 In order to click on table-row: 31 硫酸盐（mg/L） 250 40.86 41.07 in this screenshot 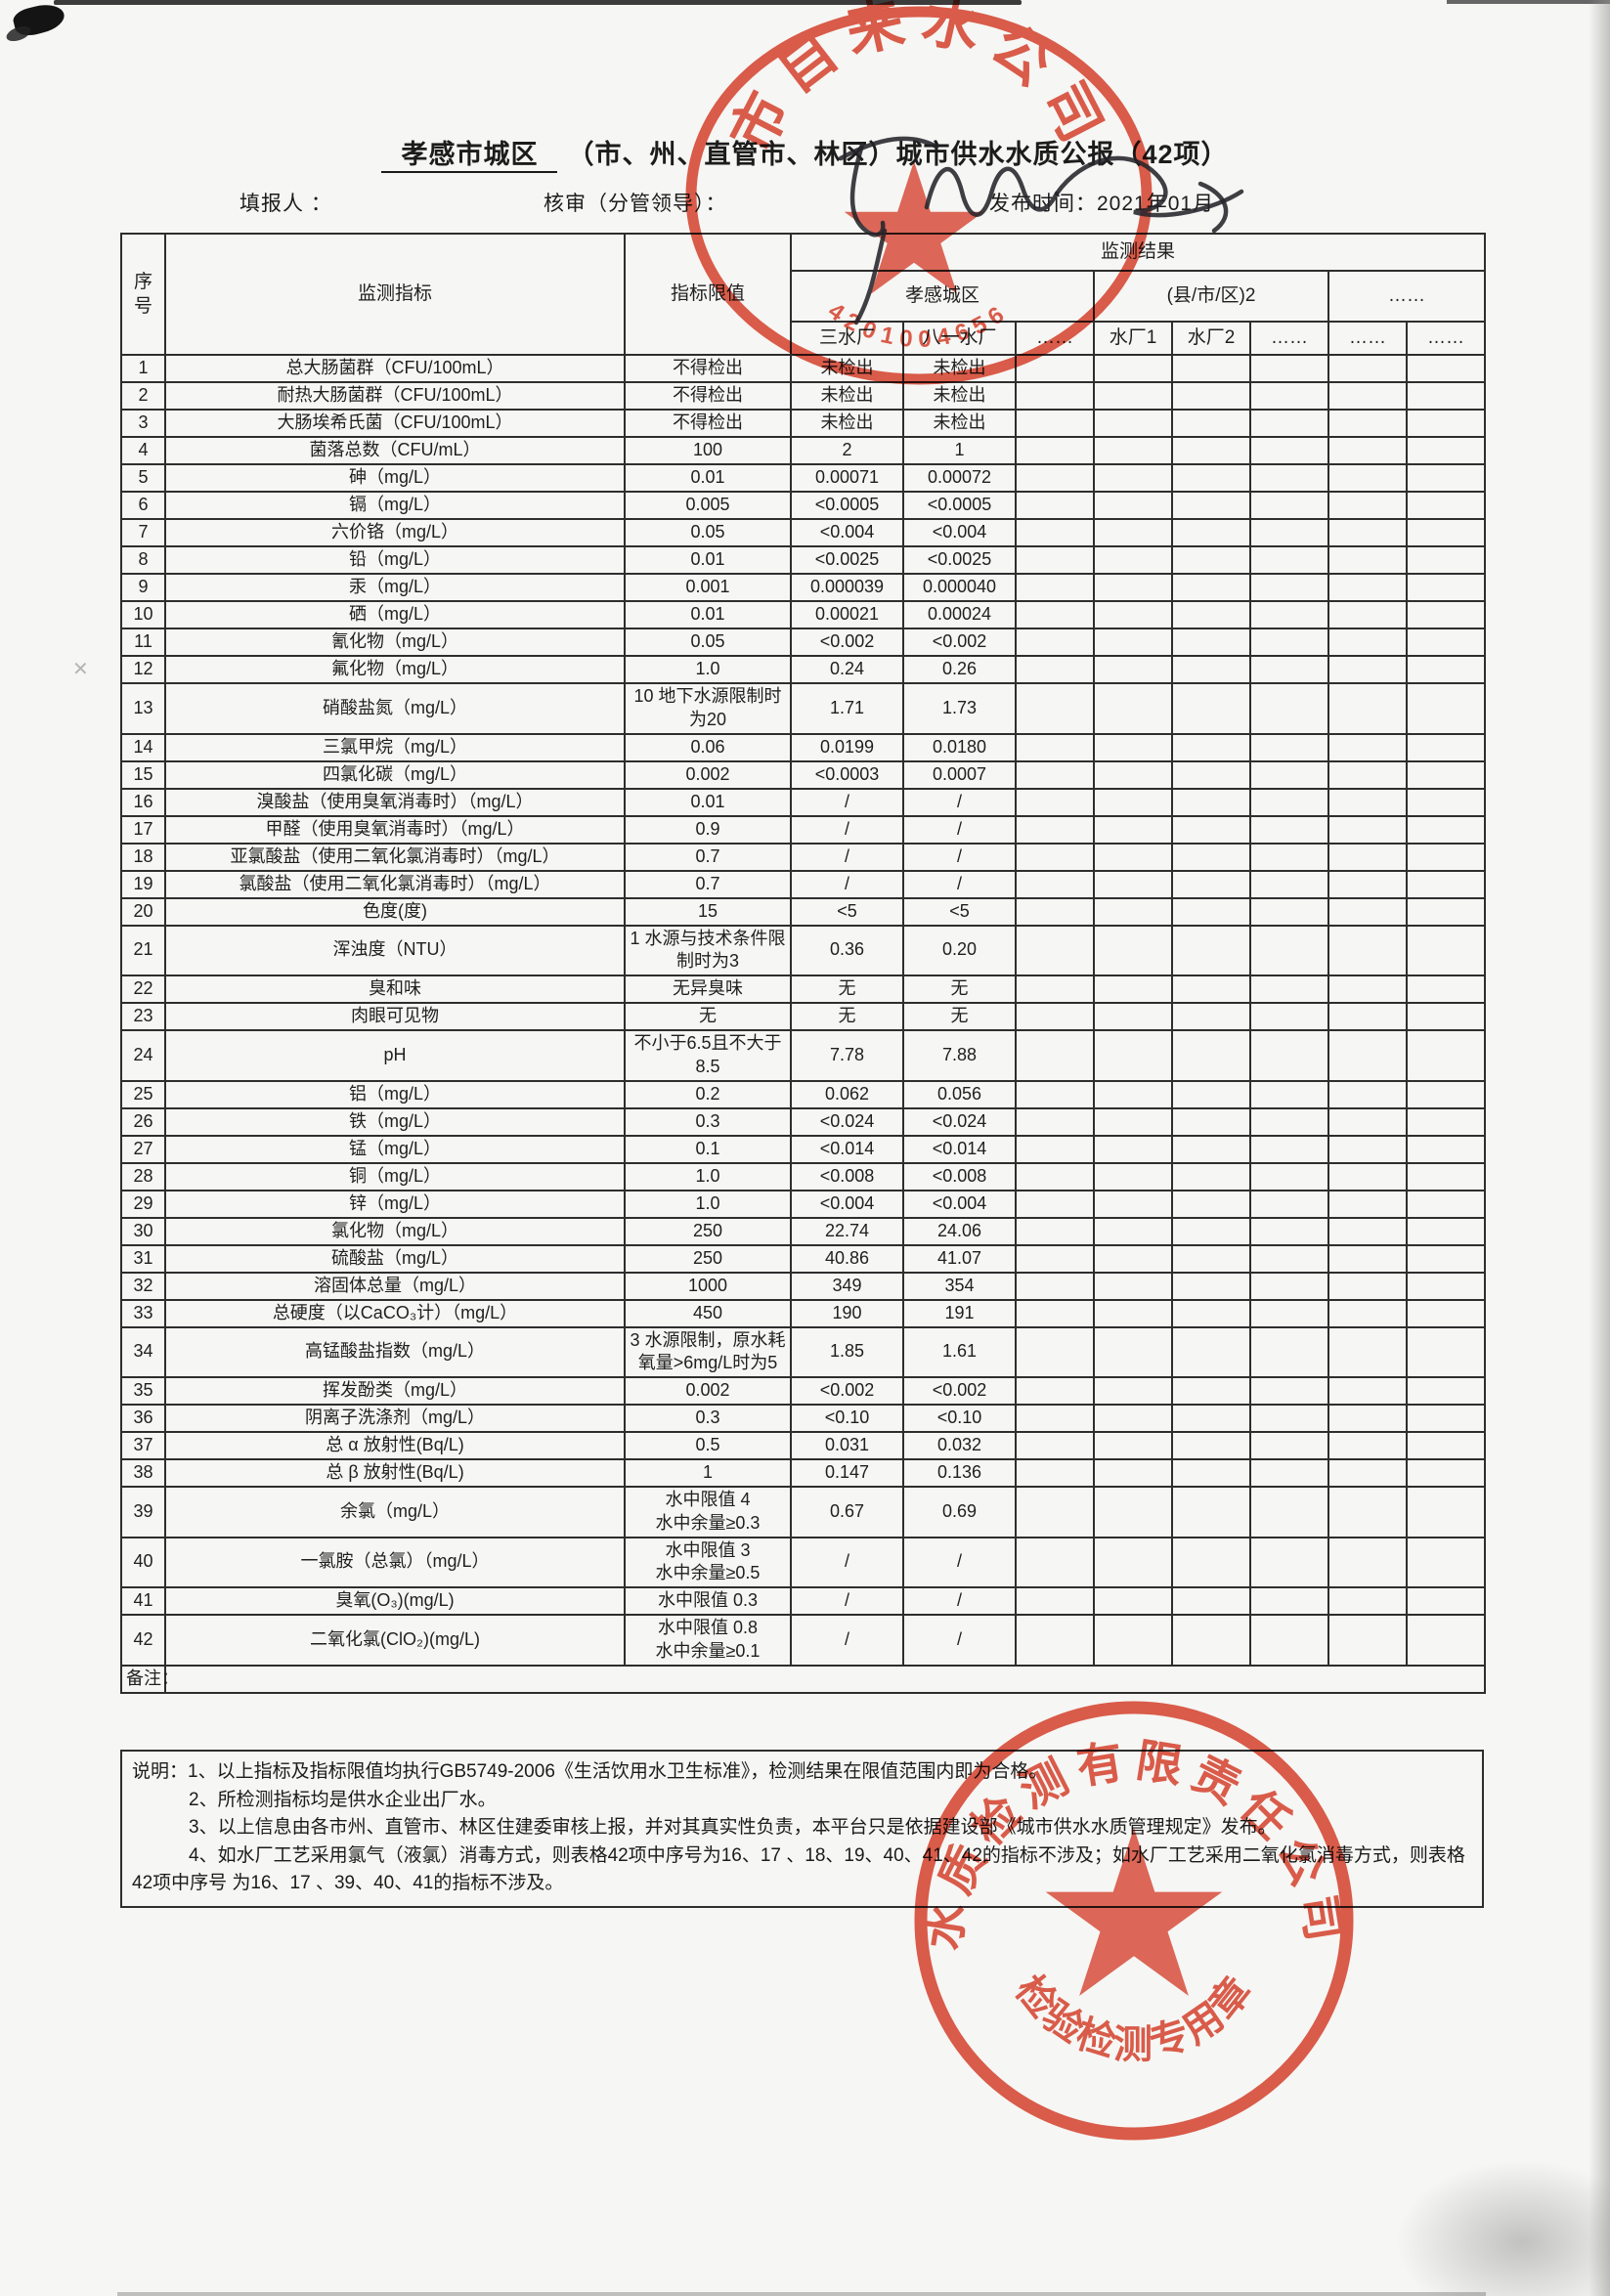, I will do `click(803, 1258)`.